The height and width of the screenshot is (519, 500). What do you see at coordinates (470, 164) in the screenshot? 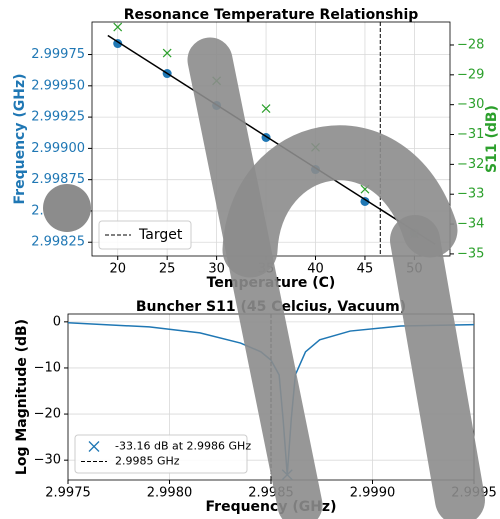
I see `y2-tick-label: −32` at bounding box center [470, 164].